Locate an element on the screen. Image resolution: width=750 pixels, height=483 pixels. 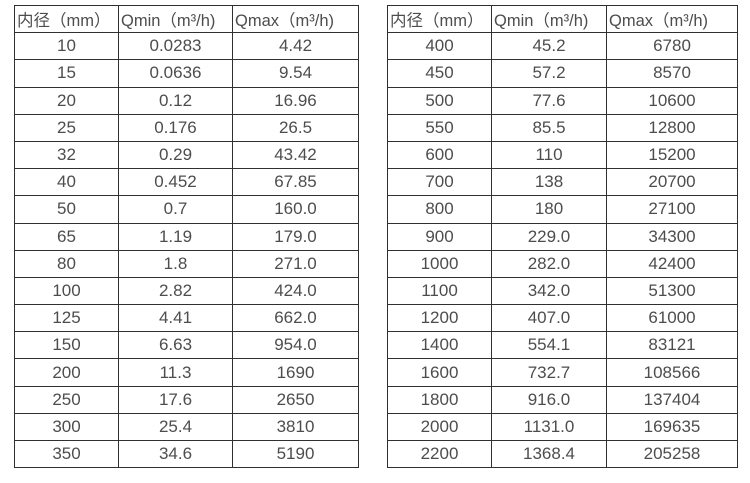
col-header-qmin: Qmin（m³/h) is located at coordinates (175, 19).